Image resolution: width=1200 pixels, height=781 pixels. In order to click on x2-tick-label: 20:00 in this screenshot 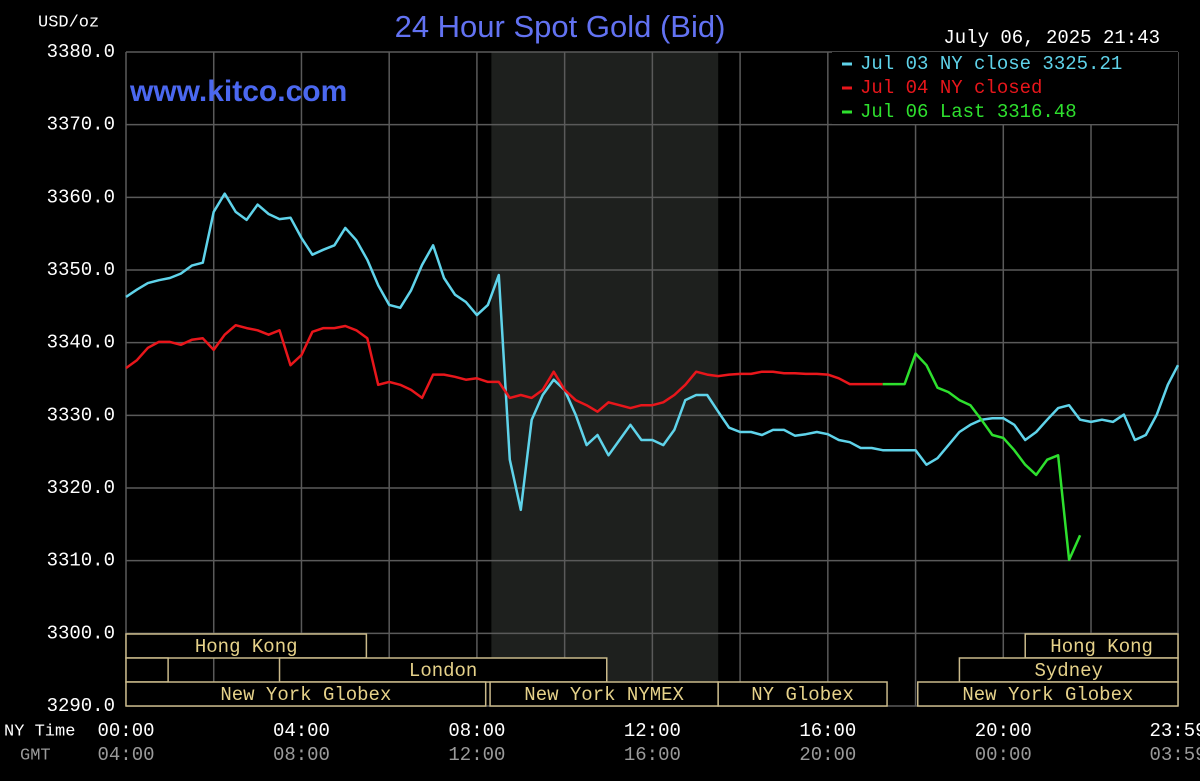, I will do `click(827, 755)`.